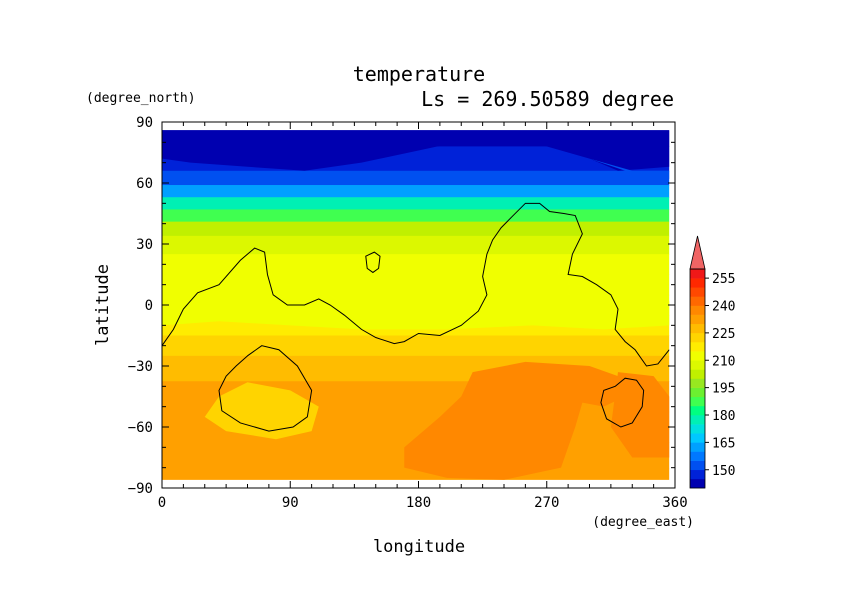  Describe the element at coordinates (723, 471) in the screenshot. I see `colorbar-tick-label: 150` at that location.